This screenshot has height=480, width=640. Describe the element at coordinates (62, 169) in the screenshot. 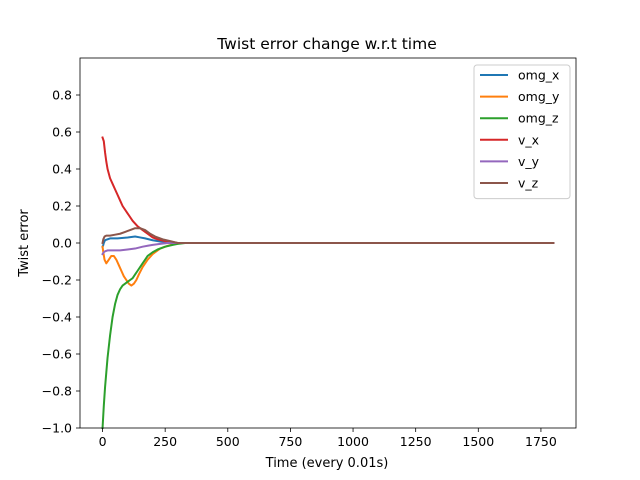

I see `y-tick-label: 0.4` at that location.